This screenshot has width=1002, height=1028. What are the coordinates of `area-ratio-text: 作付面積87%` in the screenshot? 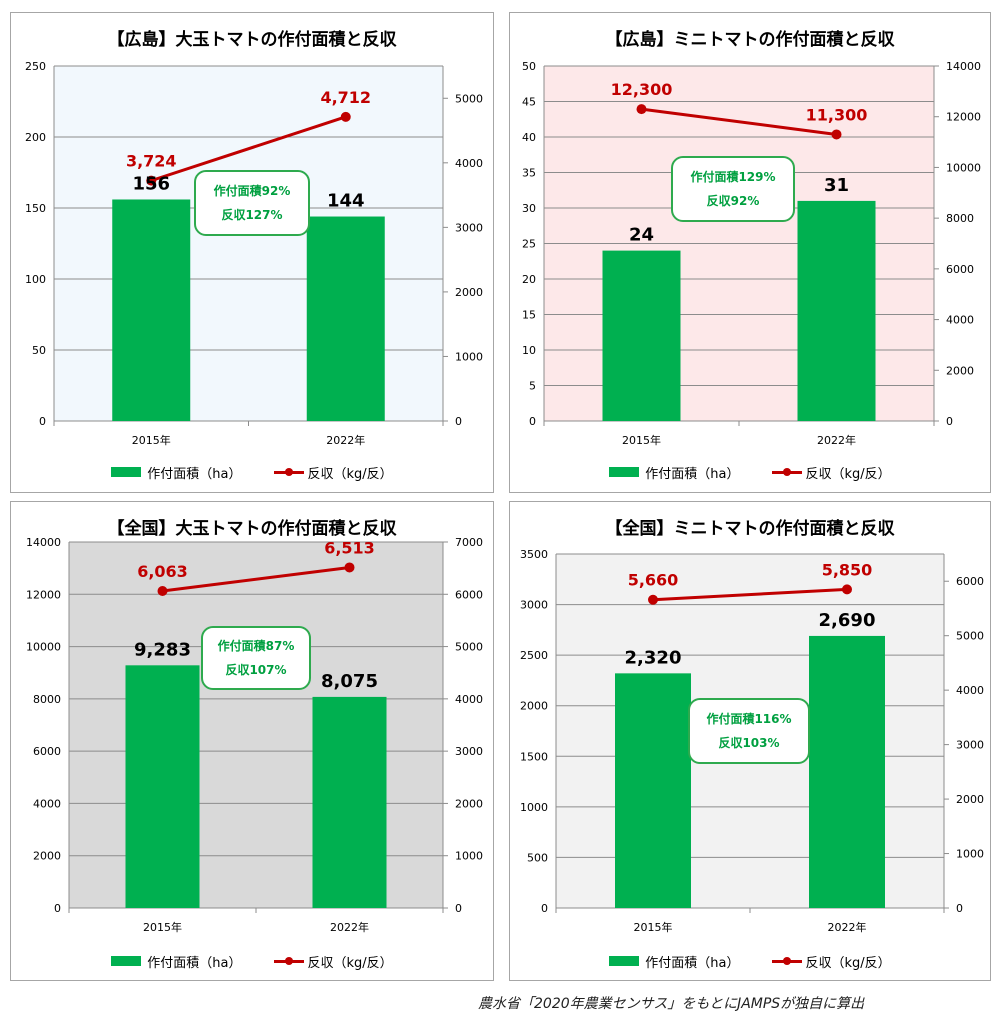 It's located at (256, 646).